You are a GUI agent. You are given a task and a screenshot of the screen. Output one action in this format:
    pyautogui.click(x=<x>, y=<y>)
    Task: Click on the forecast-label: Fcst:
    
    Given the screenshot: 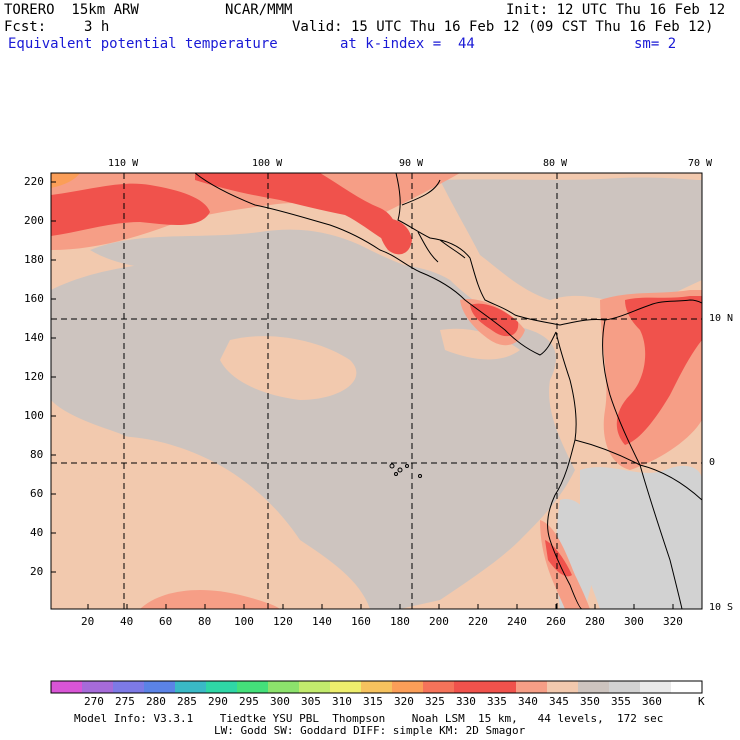 What is the action you would take?
    pyautogui.click(x=25, y=27)
    